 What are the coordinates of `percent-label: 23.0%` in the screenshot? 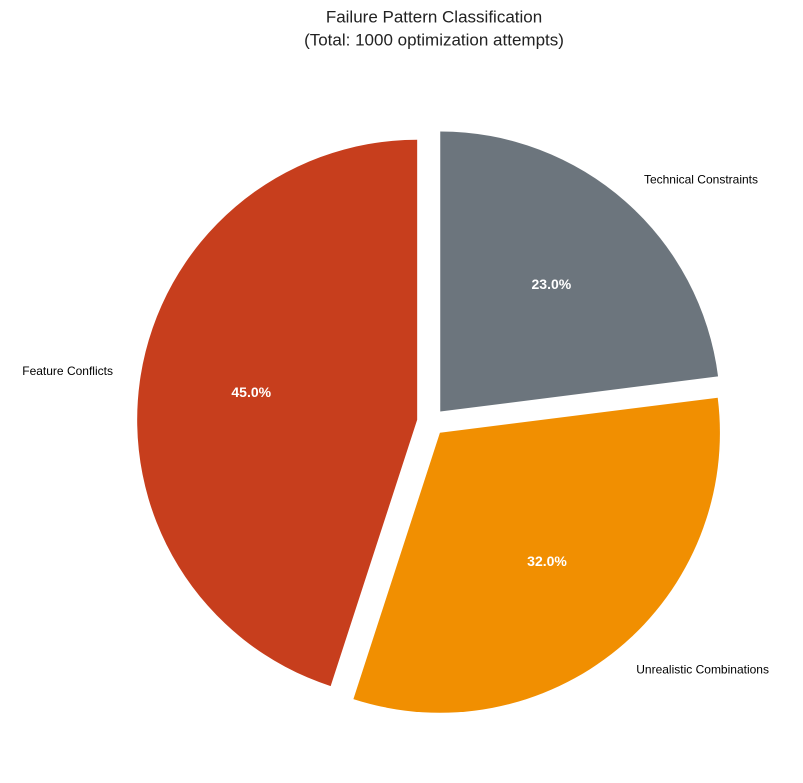 It's located at (552, 284).